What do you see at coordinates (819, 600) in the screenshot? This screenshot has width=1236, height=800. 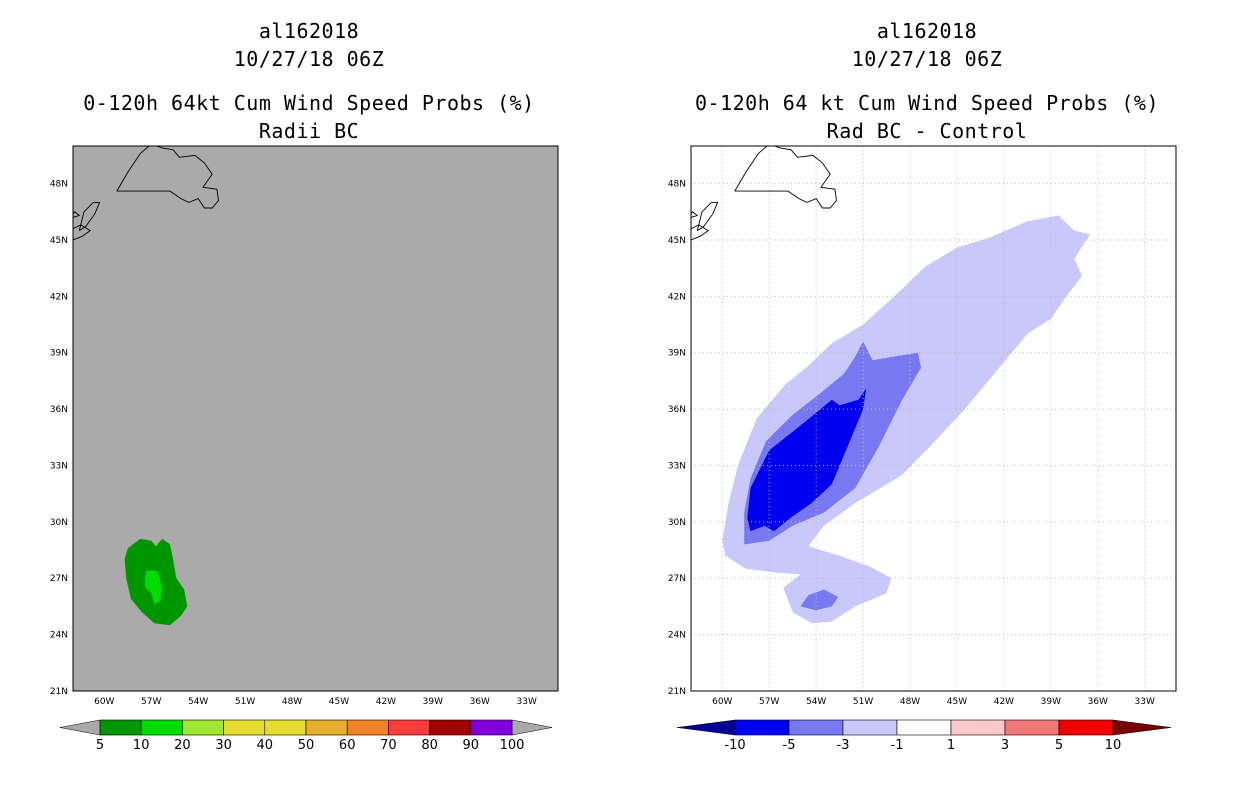 I see `contour--5-to-3` at bounding box center [819, 600].